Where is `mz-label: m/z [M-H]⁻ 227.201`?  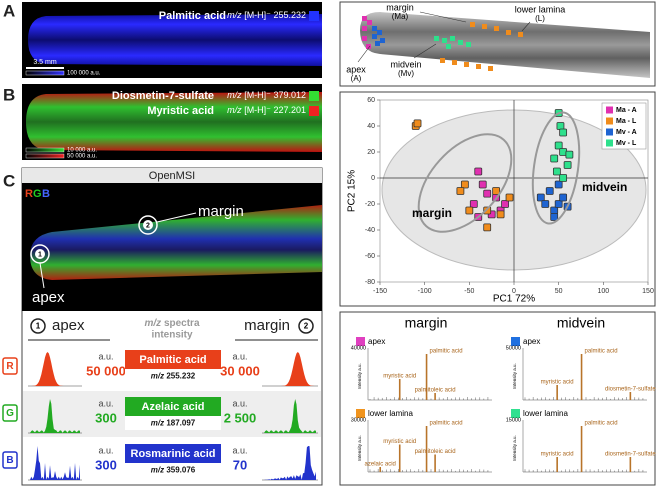 mz-label: m/z [M-H]⁻ 227.201 is located at coordinates (266, 110).